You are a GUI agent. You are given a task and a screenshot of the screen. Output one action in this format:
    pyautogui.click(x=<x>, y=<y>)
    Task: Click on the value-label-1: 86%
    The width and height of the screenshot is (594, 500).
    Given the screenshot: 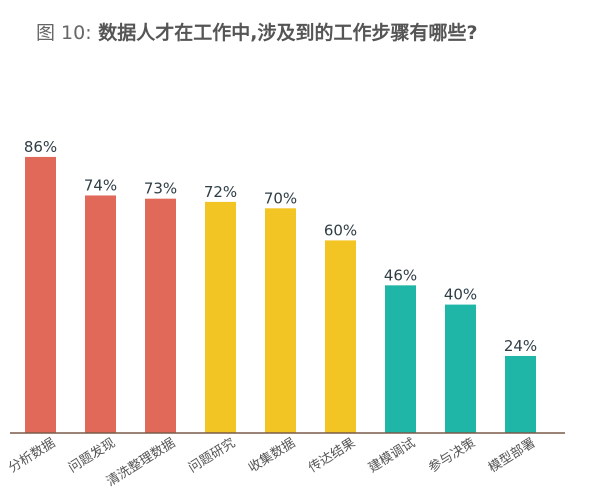 What is the action you would take?
    pyautogui.click(x=40, y=147)
    